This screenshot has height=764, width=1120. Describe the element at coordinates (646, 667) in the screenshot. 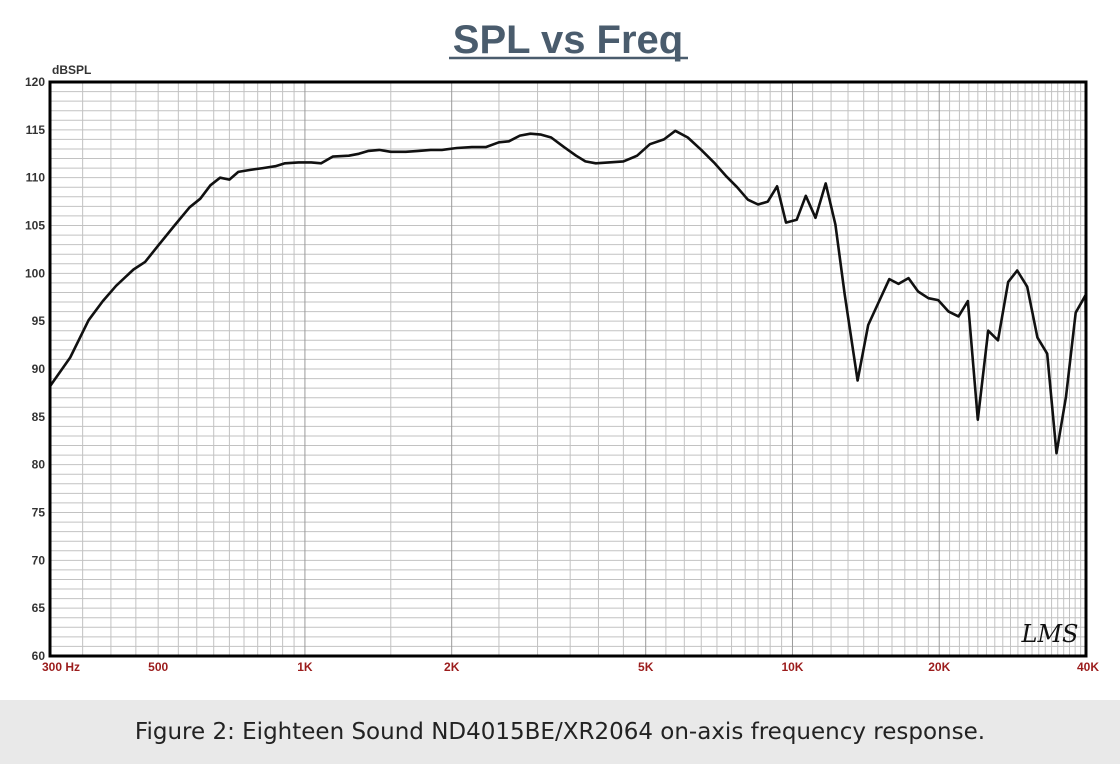

I see `x-tick-label: 5K` at that location.